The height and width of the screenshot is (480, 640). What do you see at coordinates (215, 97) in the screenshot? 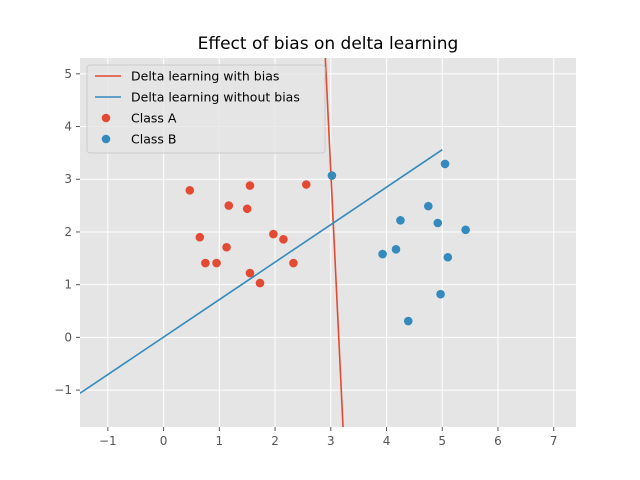
I see `legend-label: Delta learning without bias` at bounding box center [215, 97].